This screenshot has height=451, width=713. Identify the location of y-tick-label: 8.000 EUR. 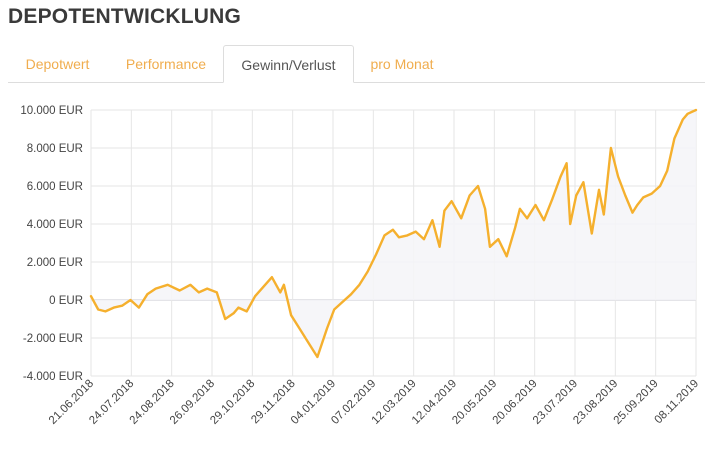
(55, 149).